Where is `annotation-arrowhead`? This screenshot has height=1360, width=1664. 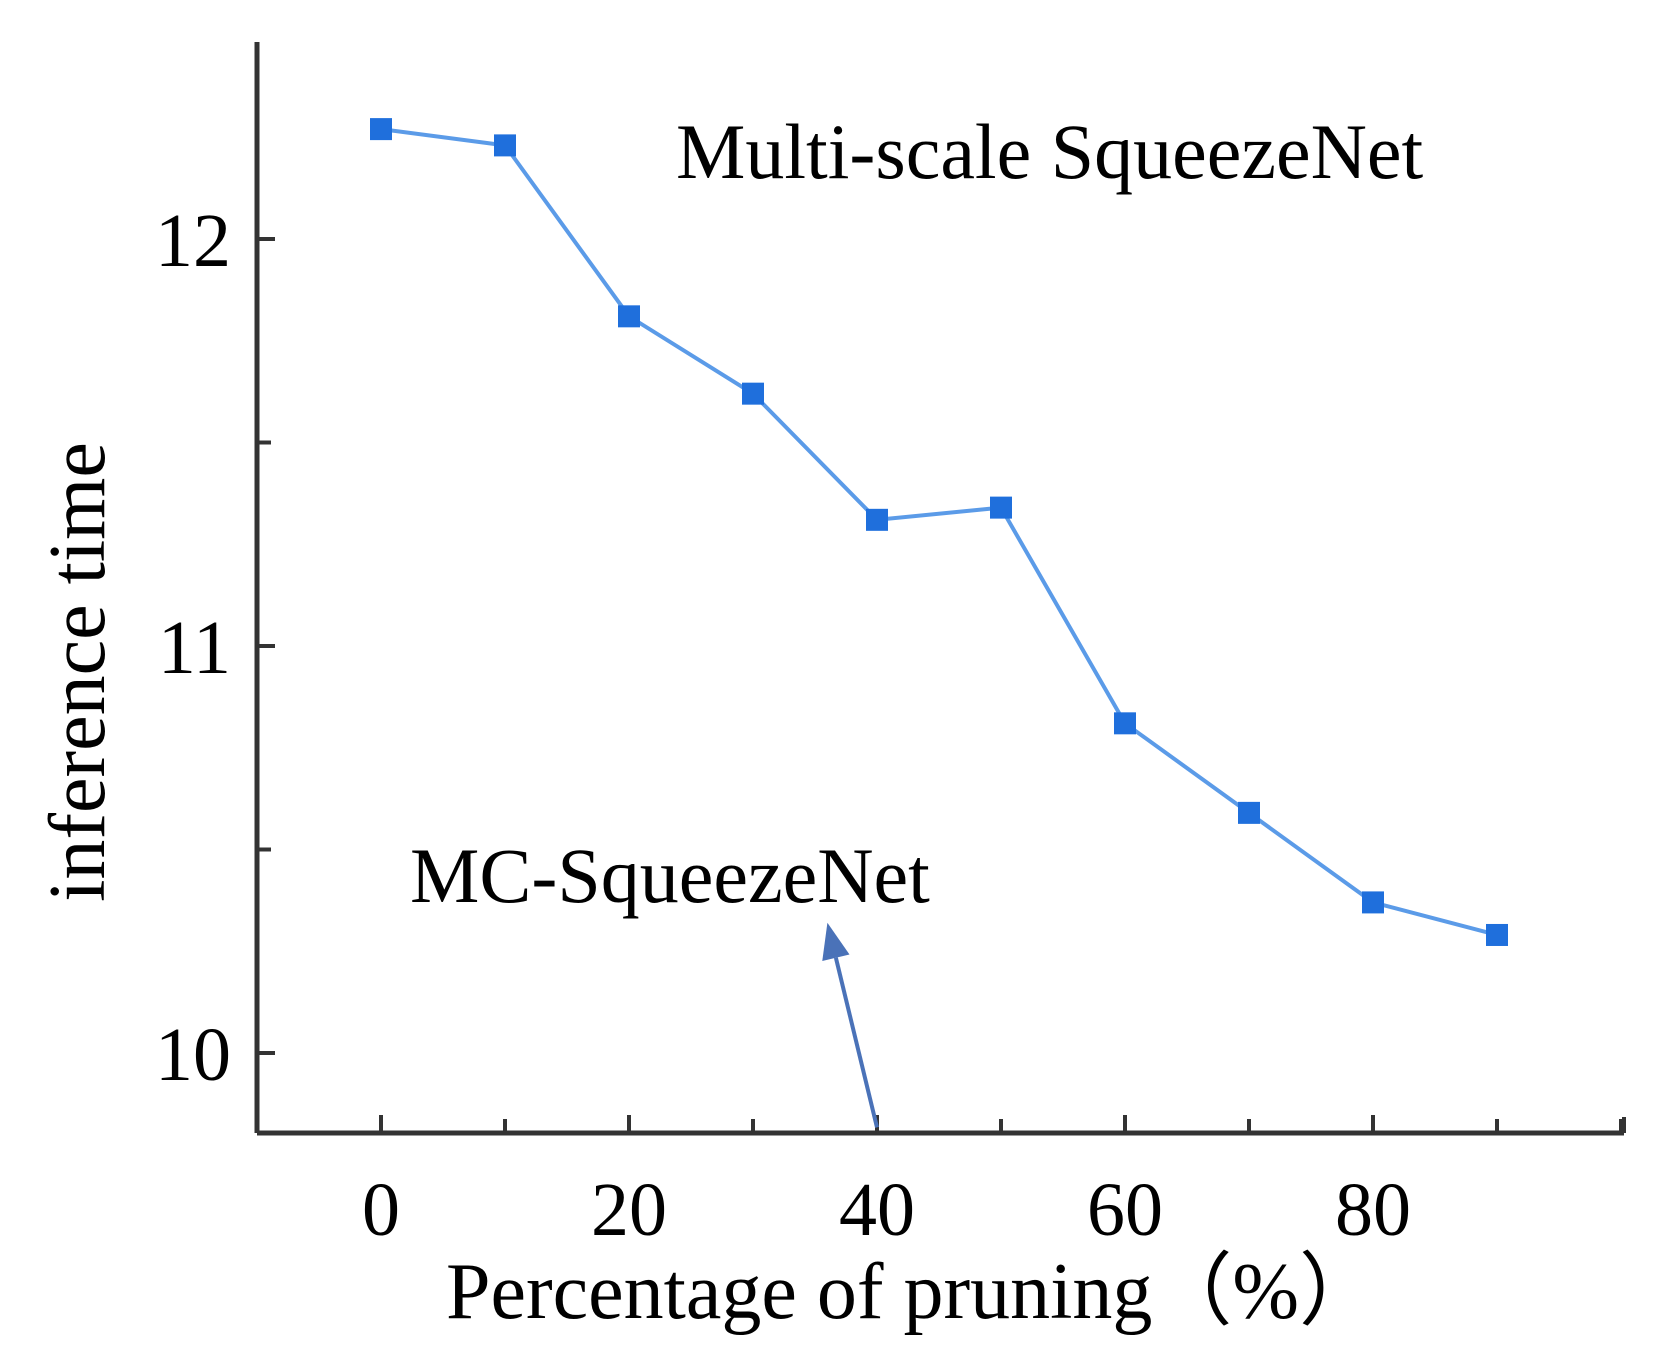 annotation-arrowhead is located at coordinates (836, 942).